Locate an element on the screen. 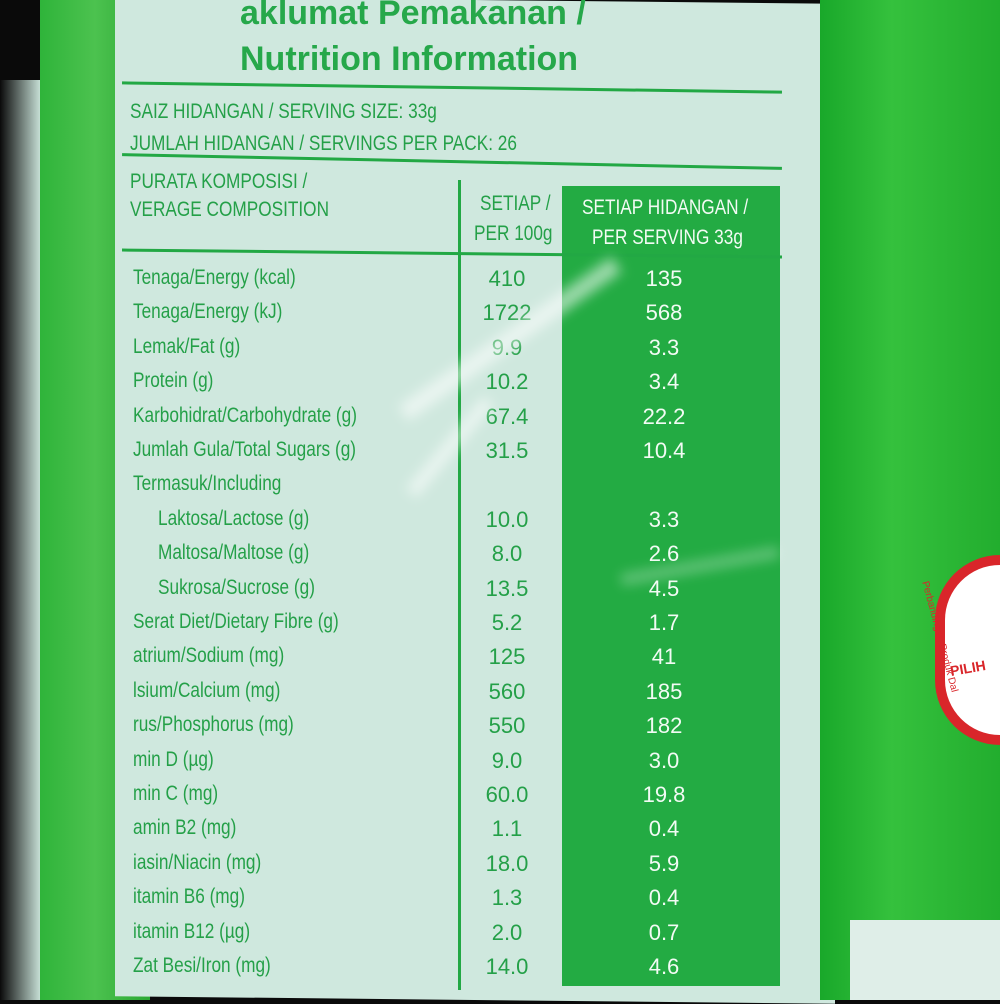  value-per-serving: 182 is located at coordinates (664, 726).